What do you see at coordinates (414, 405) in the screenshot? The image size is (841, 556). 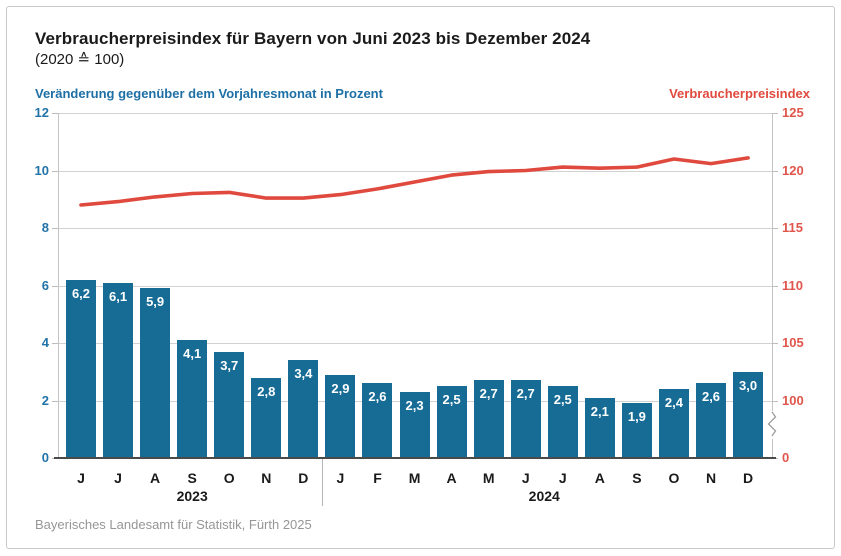 I see `bar-value-label: 2,3` at bounding box center [414, 405].